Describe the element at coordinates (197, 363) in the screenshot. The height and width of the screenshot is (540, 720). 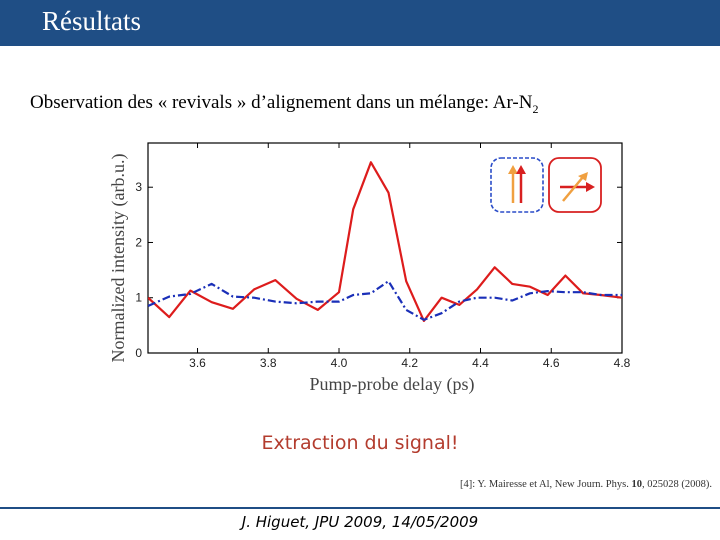
I see `x-tick-label: 3.6` at that location.